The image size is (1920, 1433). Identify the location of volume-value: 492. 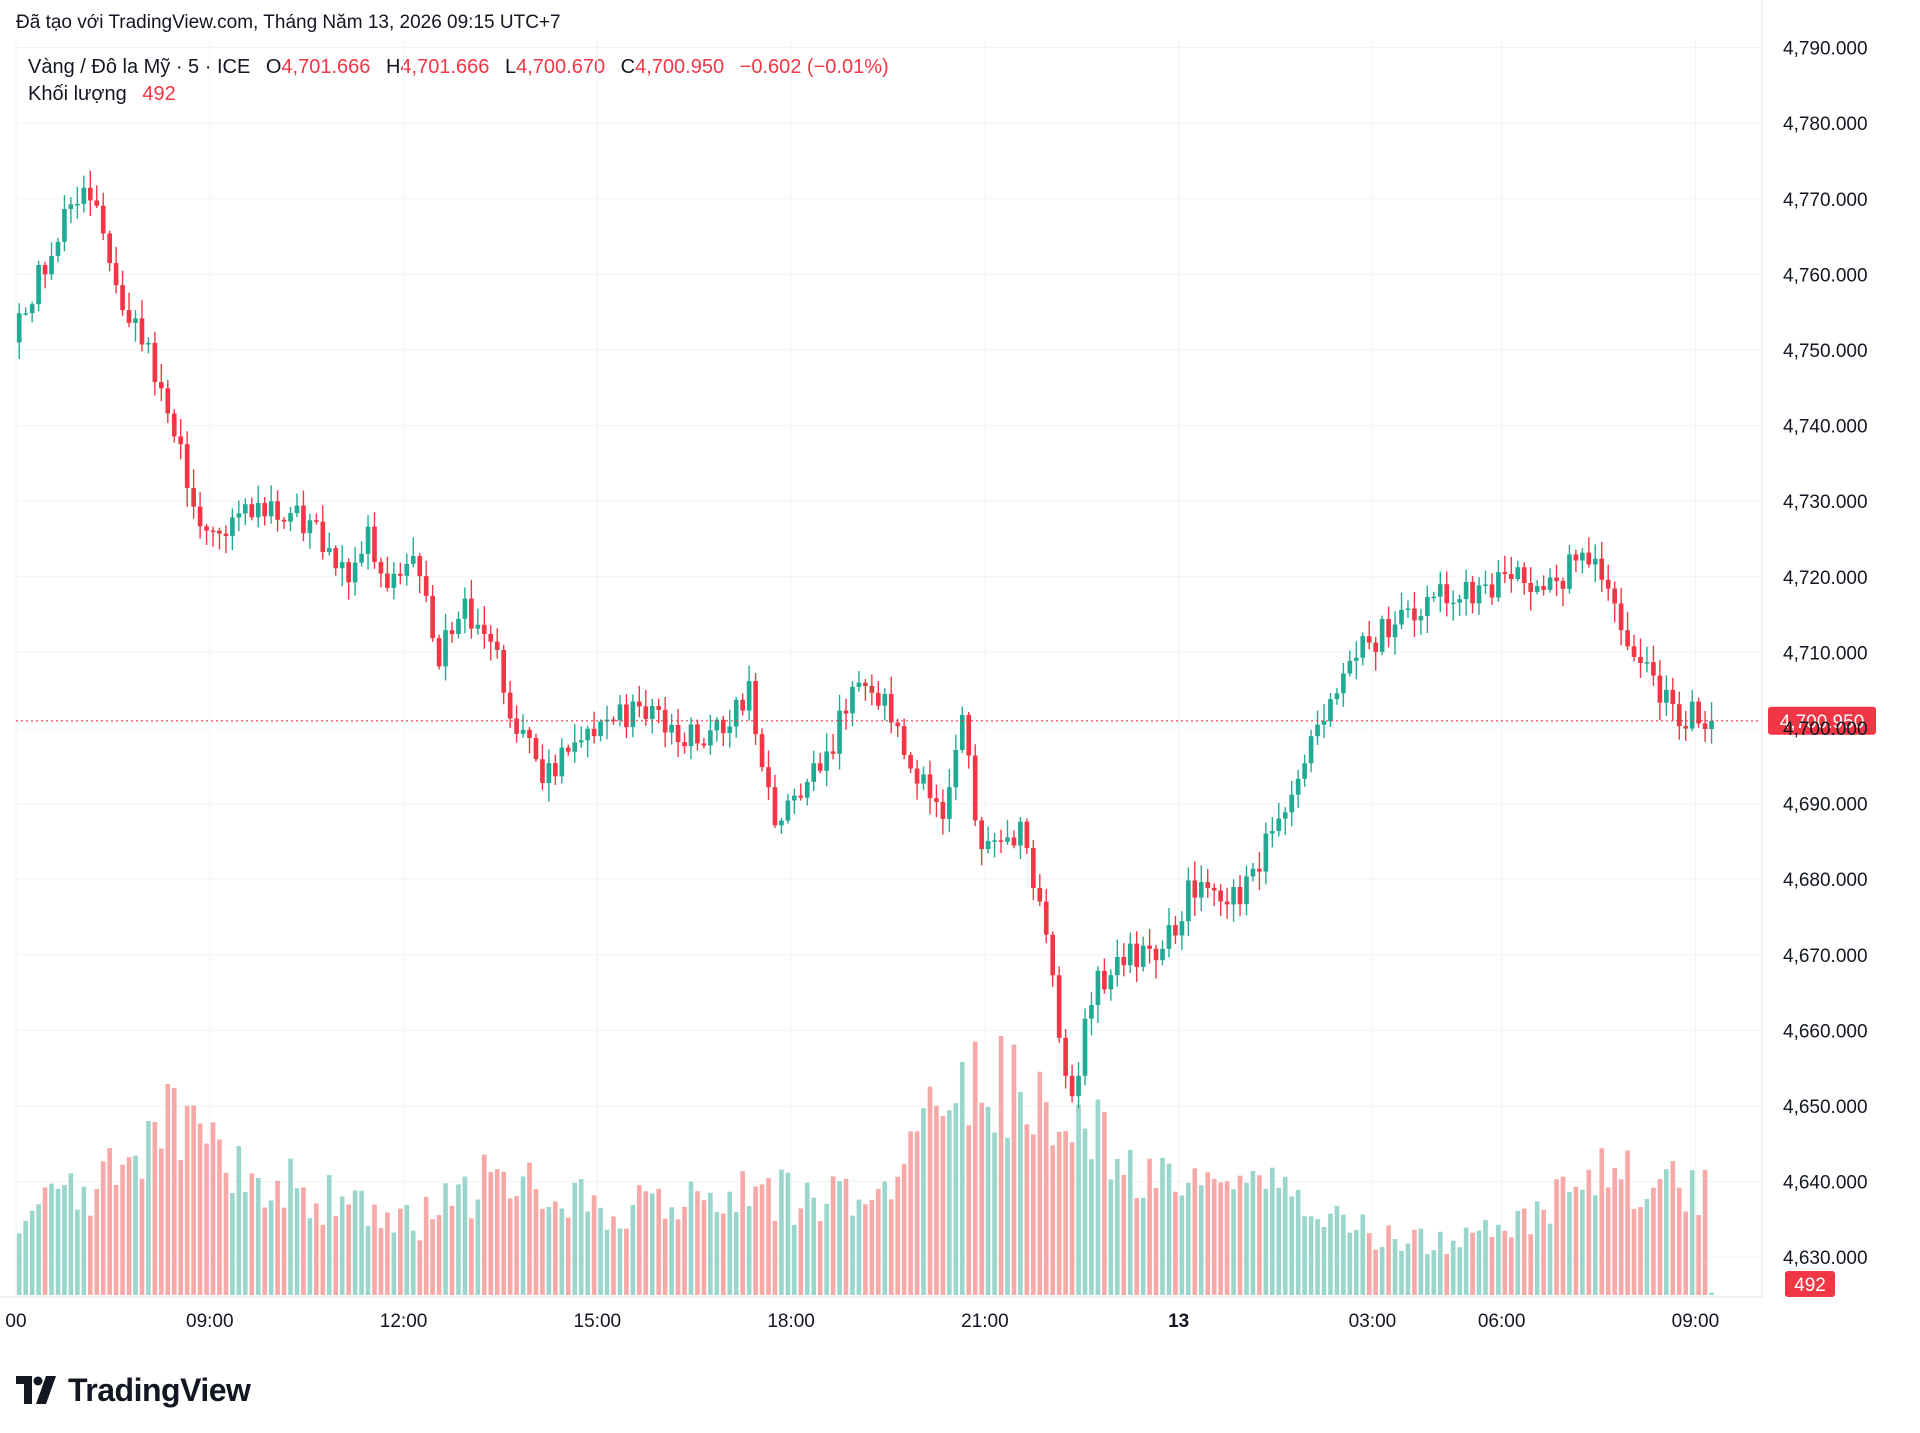
(159, 94).